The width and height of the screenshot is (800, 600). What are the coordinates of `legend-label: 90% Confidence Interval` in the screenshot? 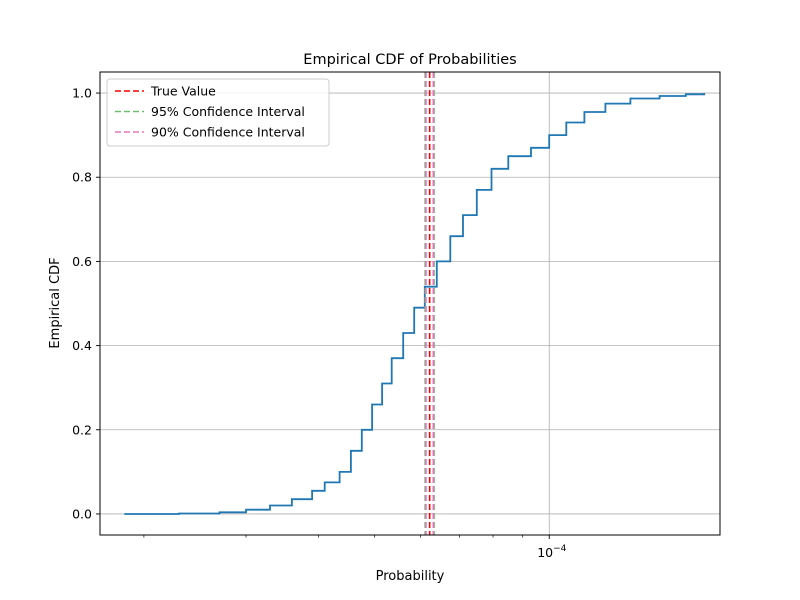 It's located at (228, 132).